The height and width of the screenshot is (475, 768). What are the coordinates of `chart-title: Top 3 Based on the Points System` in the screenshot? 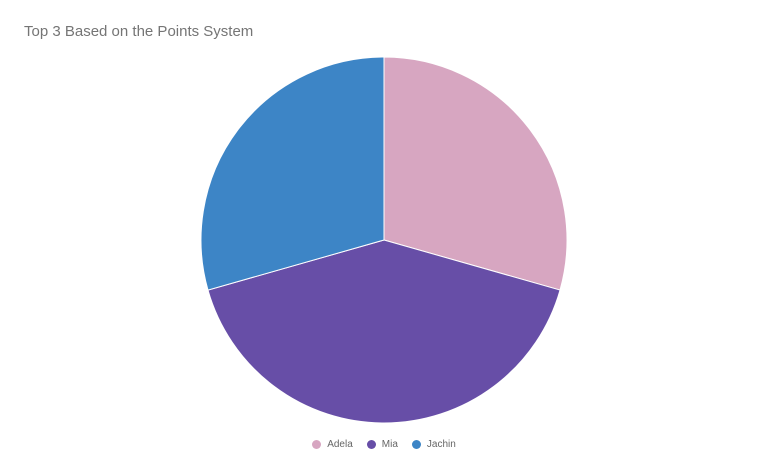 It's located at (139, 31).